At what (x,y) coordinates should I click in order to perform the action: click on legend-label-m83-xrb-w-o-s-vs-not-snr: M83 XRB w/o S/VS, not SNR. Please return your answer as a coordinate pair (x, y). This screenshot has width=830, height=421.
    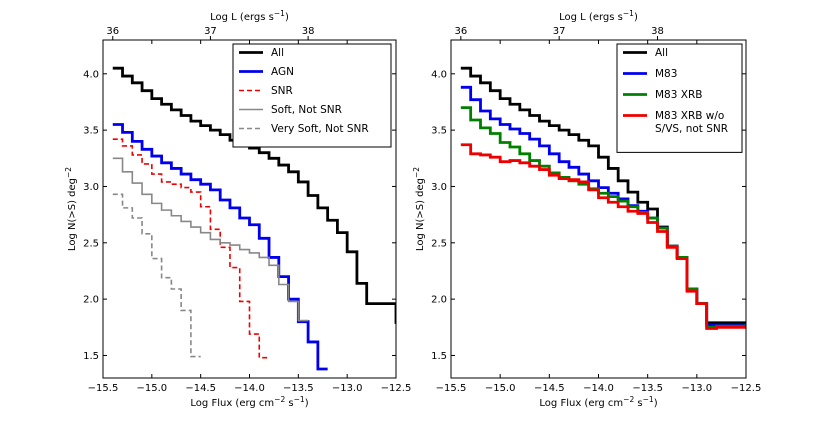
    Looking at the image, I should click on (691, 122).